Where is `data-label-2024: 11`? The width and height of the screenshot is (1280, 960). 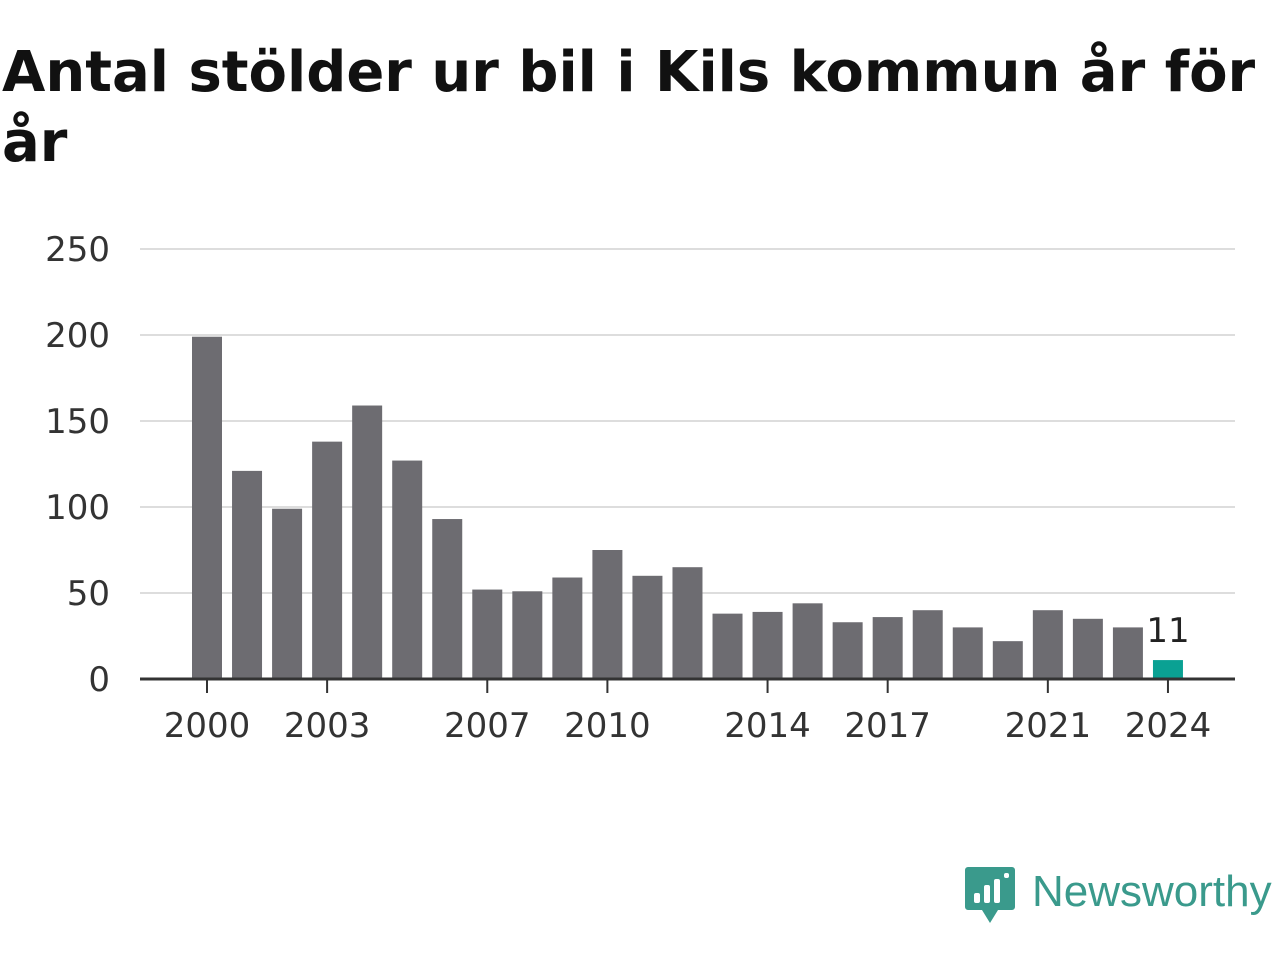
data-label-2024: 11 is located at coordinates (1167, 631).